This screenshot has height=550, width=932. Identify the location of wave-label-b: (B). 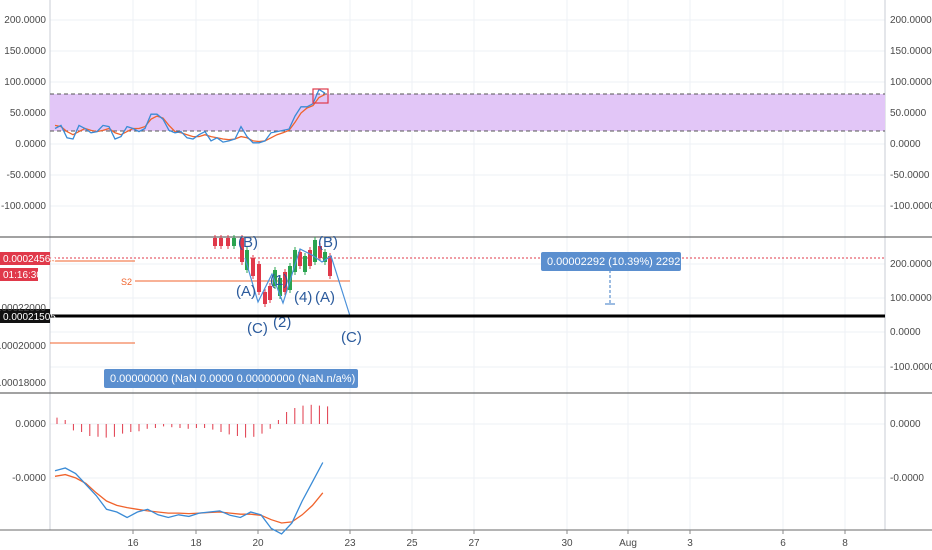
(248, 242).